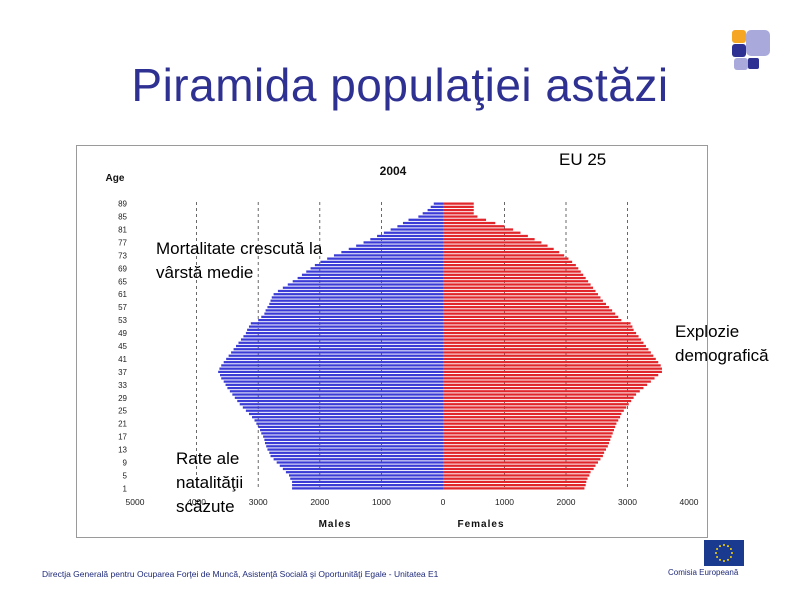 Image resolution: width=800 pixels, height=600 pixels. I want to click on x-axis-label-females: Females, so click(480, 524).